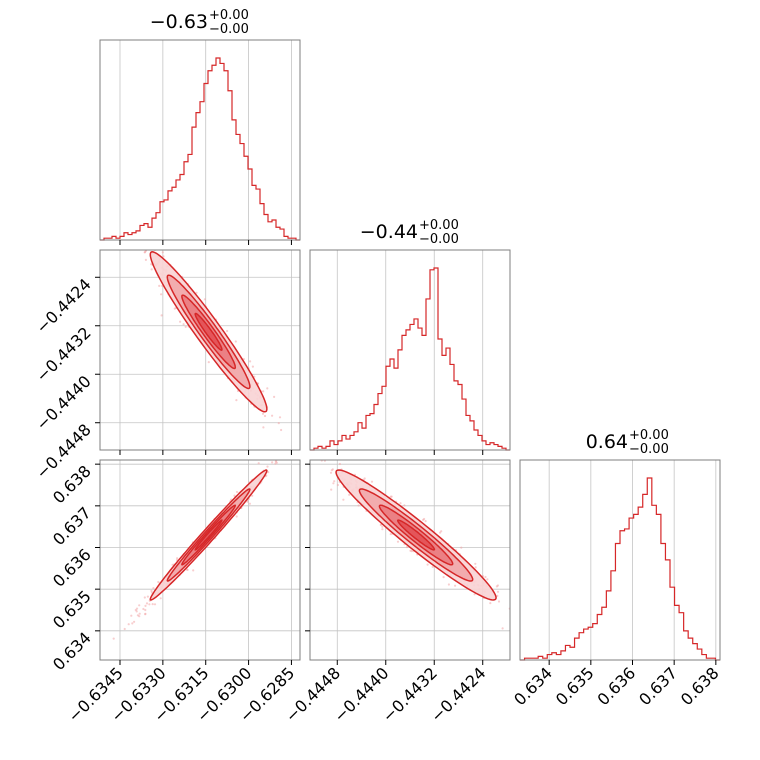 This screenshot has height=760, width=760. What do you see at coordinates (575, 686) in the screenshot?
I see `xtick-label-2-1: 0.635` at bounding box center [575, 686].